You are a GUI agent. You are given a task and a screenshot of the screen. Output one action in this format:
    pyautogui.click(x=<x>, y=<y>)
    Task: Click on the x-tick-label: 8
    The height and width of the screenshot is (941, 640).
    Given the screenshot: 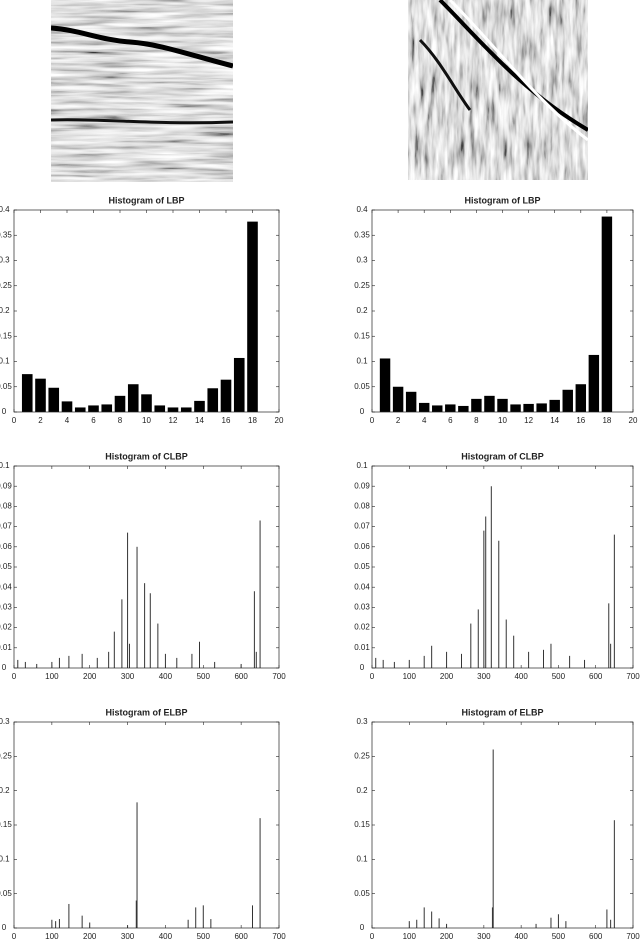 What is the action you would take?
    pyautogui.click(x=120, y=420)
    